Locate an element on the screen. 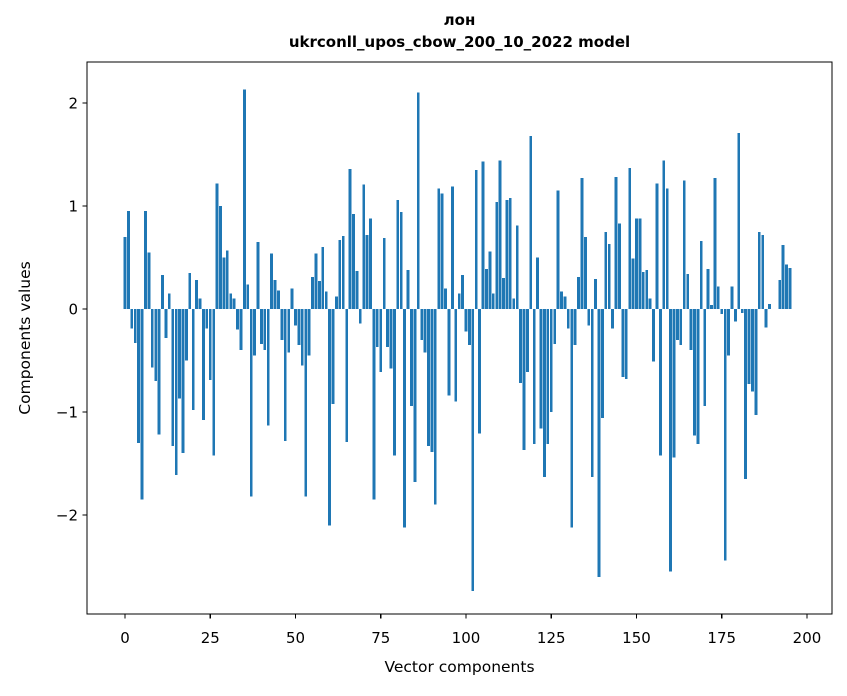  y-tick-label: −2 is located at coordinates (67, 516).